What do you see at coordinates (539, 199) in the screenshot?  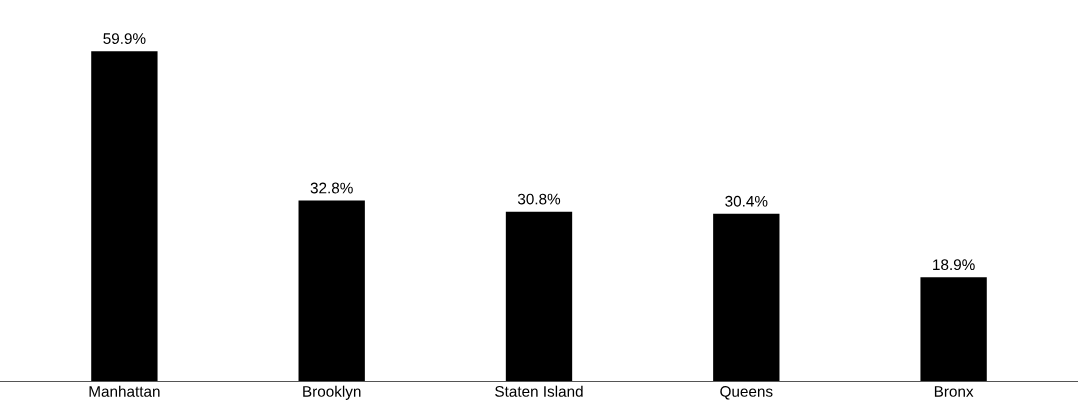 I see `data-label: 30.8%` at bounding box center [539, 199].